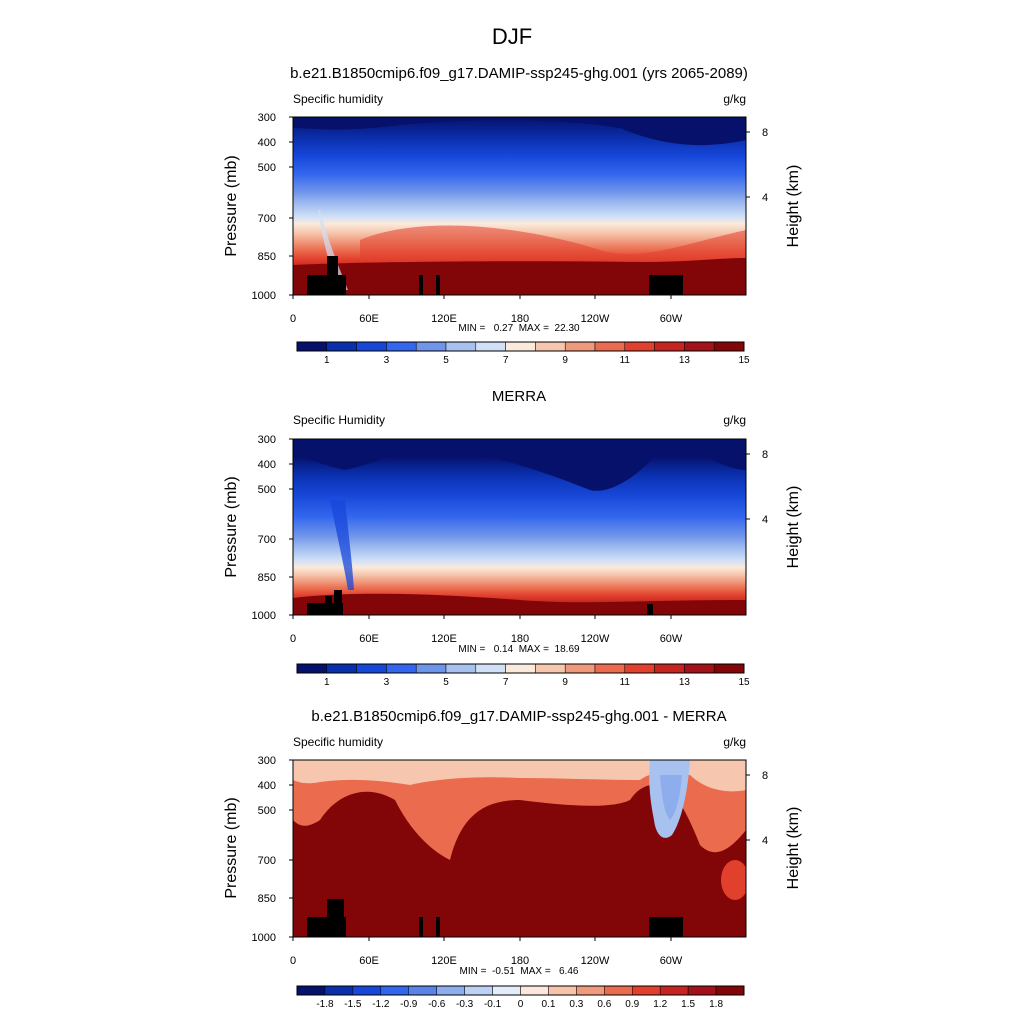  What do you see at coordinates (685, 682) in the screenshot?
I see `colorbar-label: 13` at bounding box center [685, 682].